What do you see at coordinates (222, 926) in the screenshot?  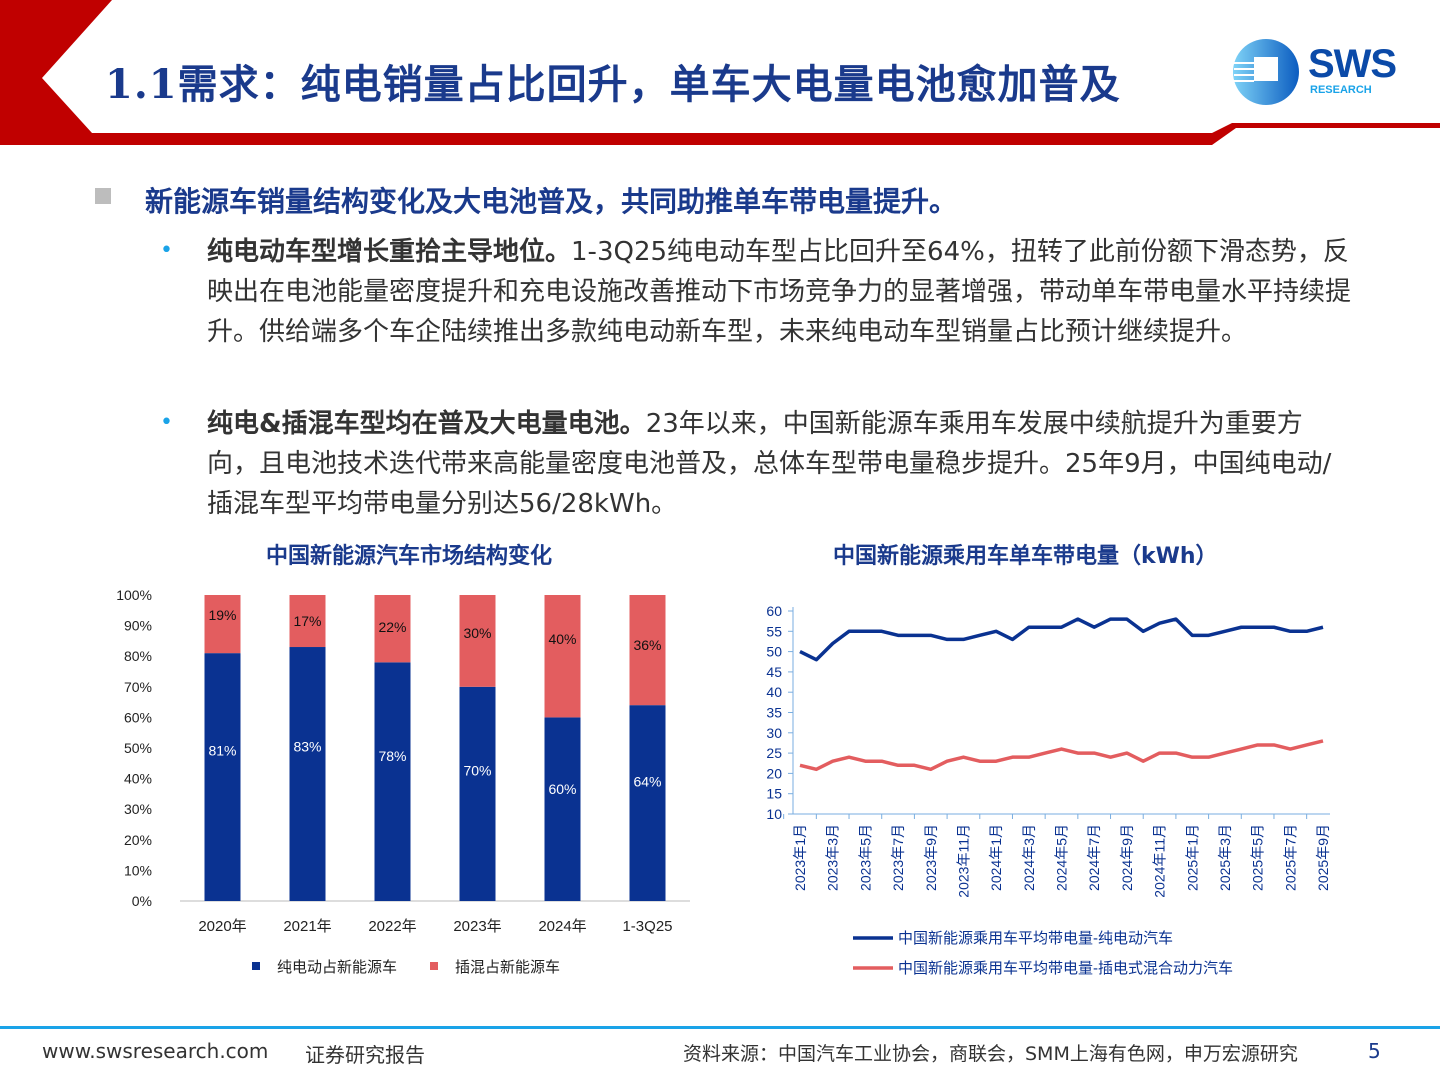 I see `x-tick-label: 2020年` at bounding box center [222, 926].